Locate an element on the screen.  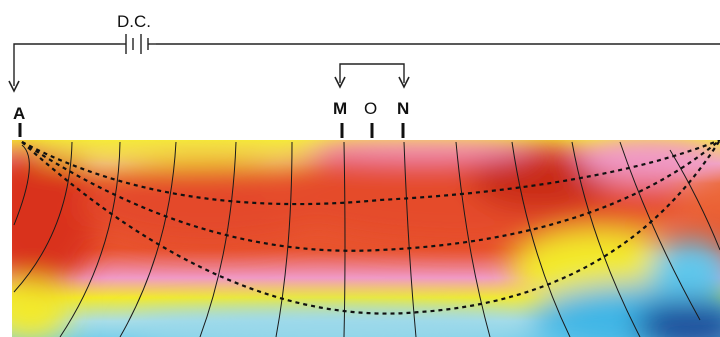
dc-label: D.C. is located at coordinates (134, 21).